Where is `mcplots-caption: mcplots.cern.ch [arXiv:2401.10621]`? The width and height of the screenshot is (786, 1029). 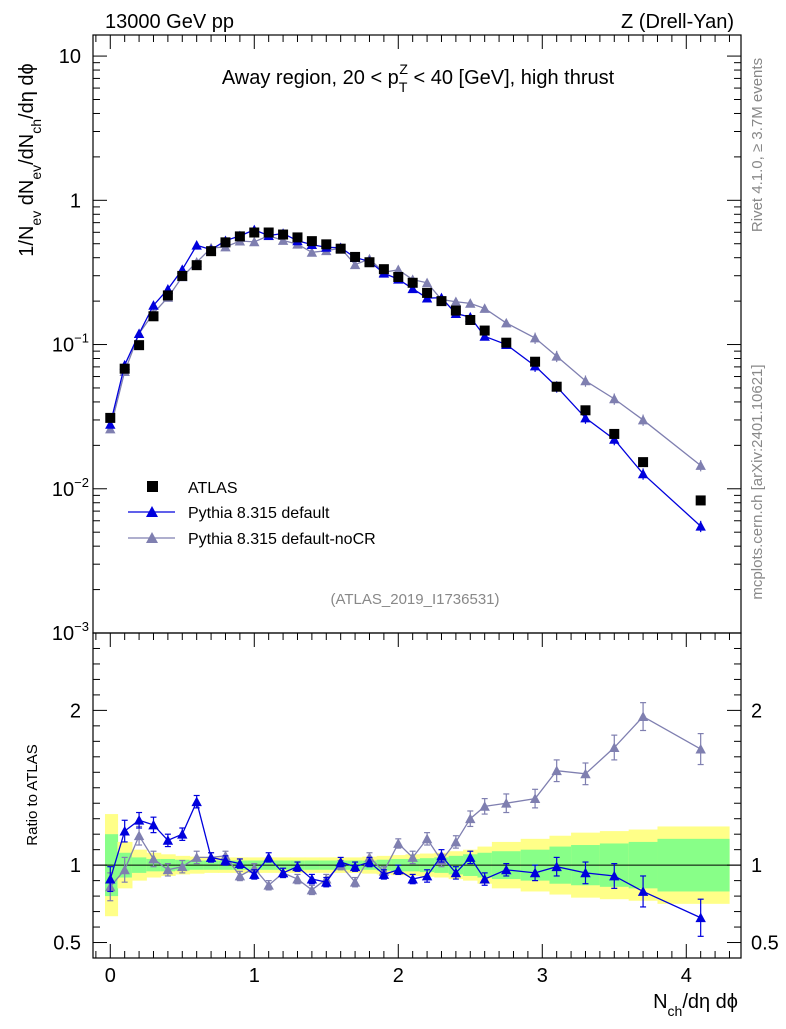
mcplots-caption: mcplots.cern.ch [arXiv:2401.10621] is located at coordinates (757, 481).